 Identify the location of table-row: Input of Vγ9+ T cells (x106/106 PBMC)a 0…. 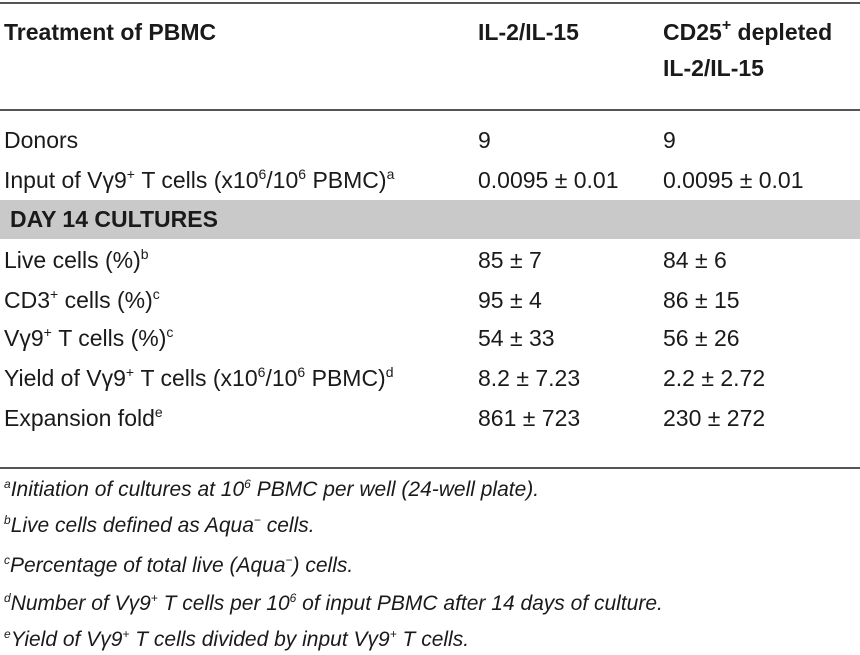
(430, 180).